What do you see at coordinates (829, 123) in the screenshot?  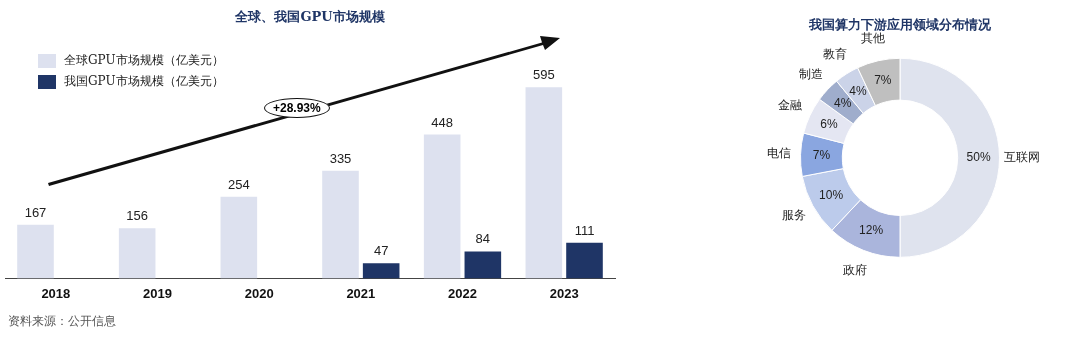 I see `data-label: 6%` at bounding box center [829, 123].